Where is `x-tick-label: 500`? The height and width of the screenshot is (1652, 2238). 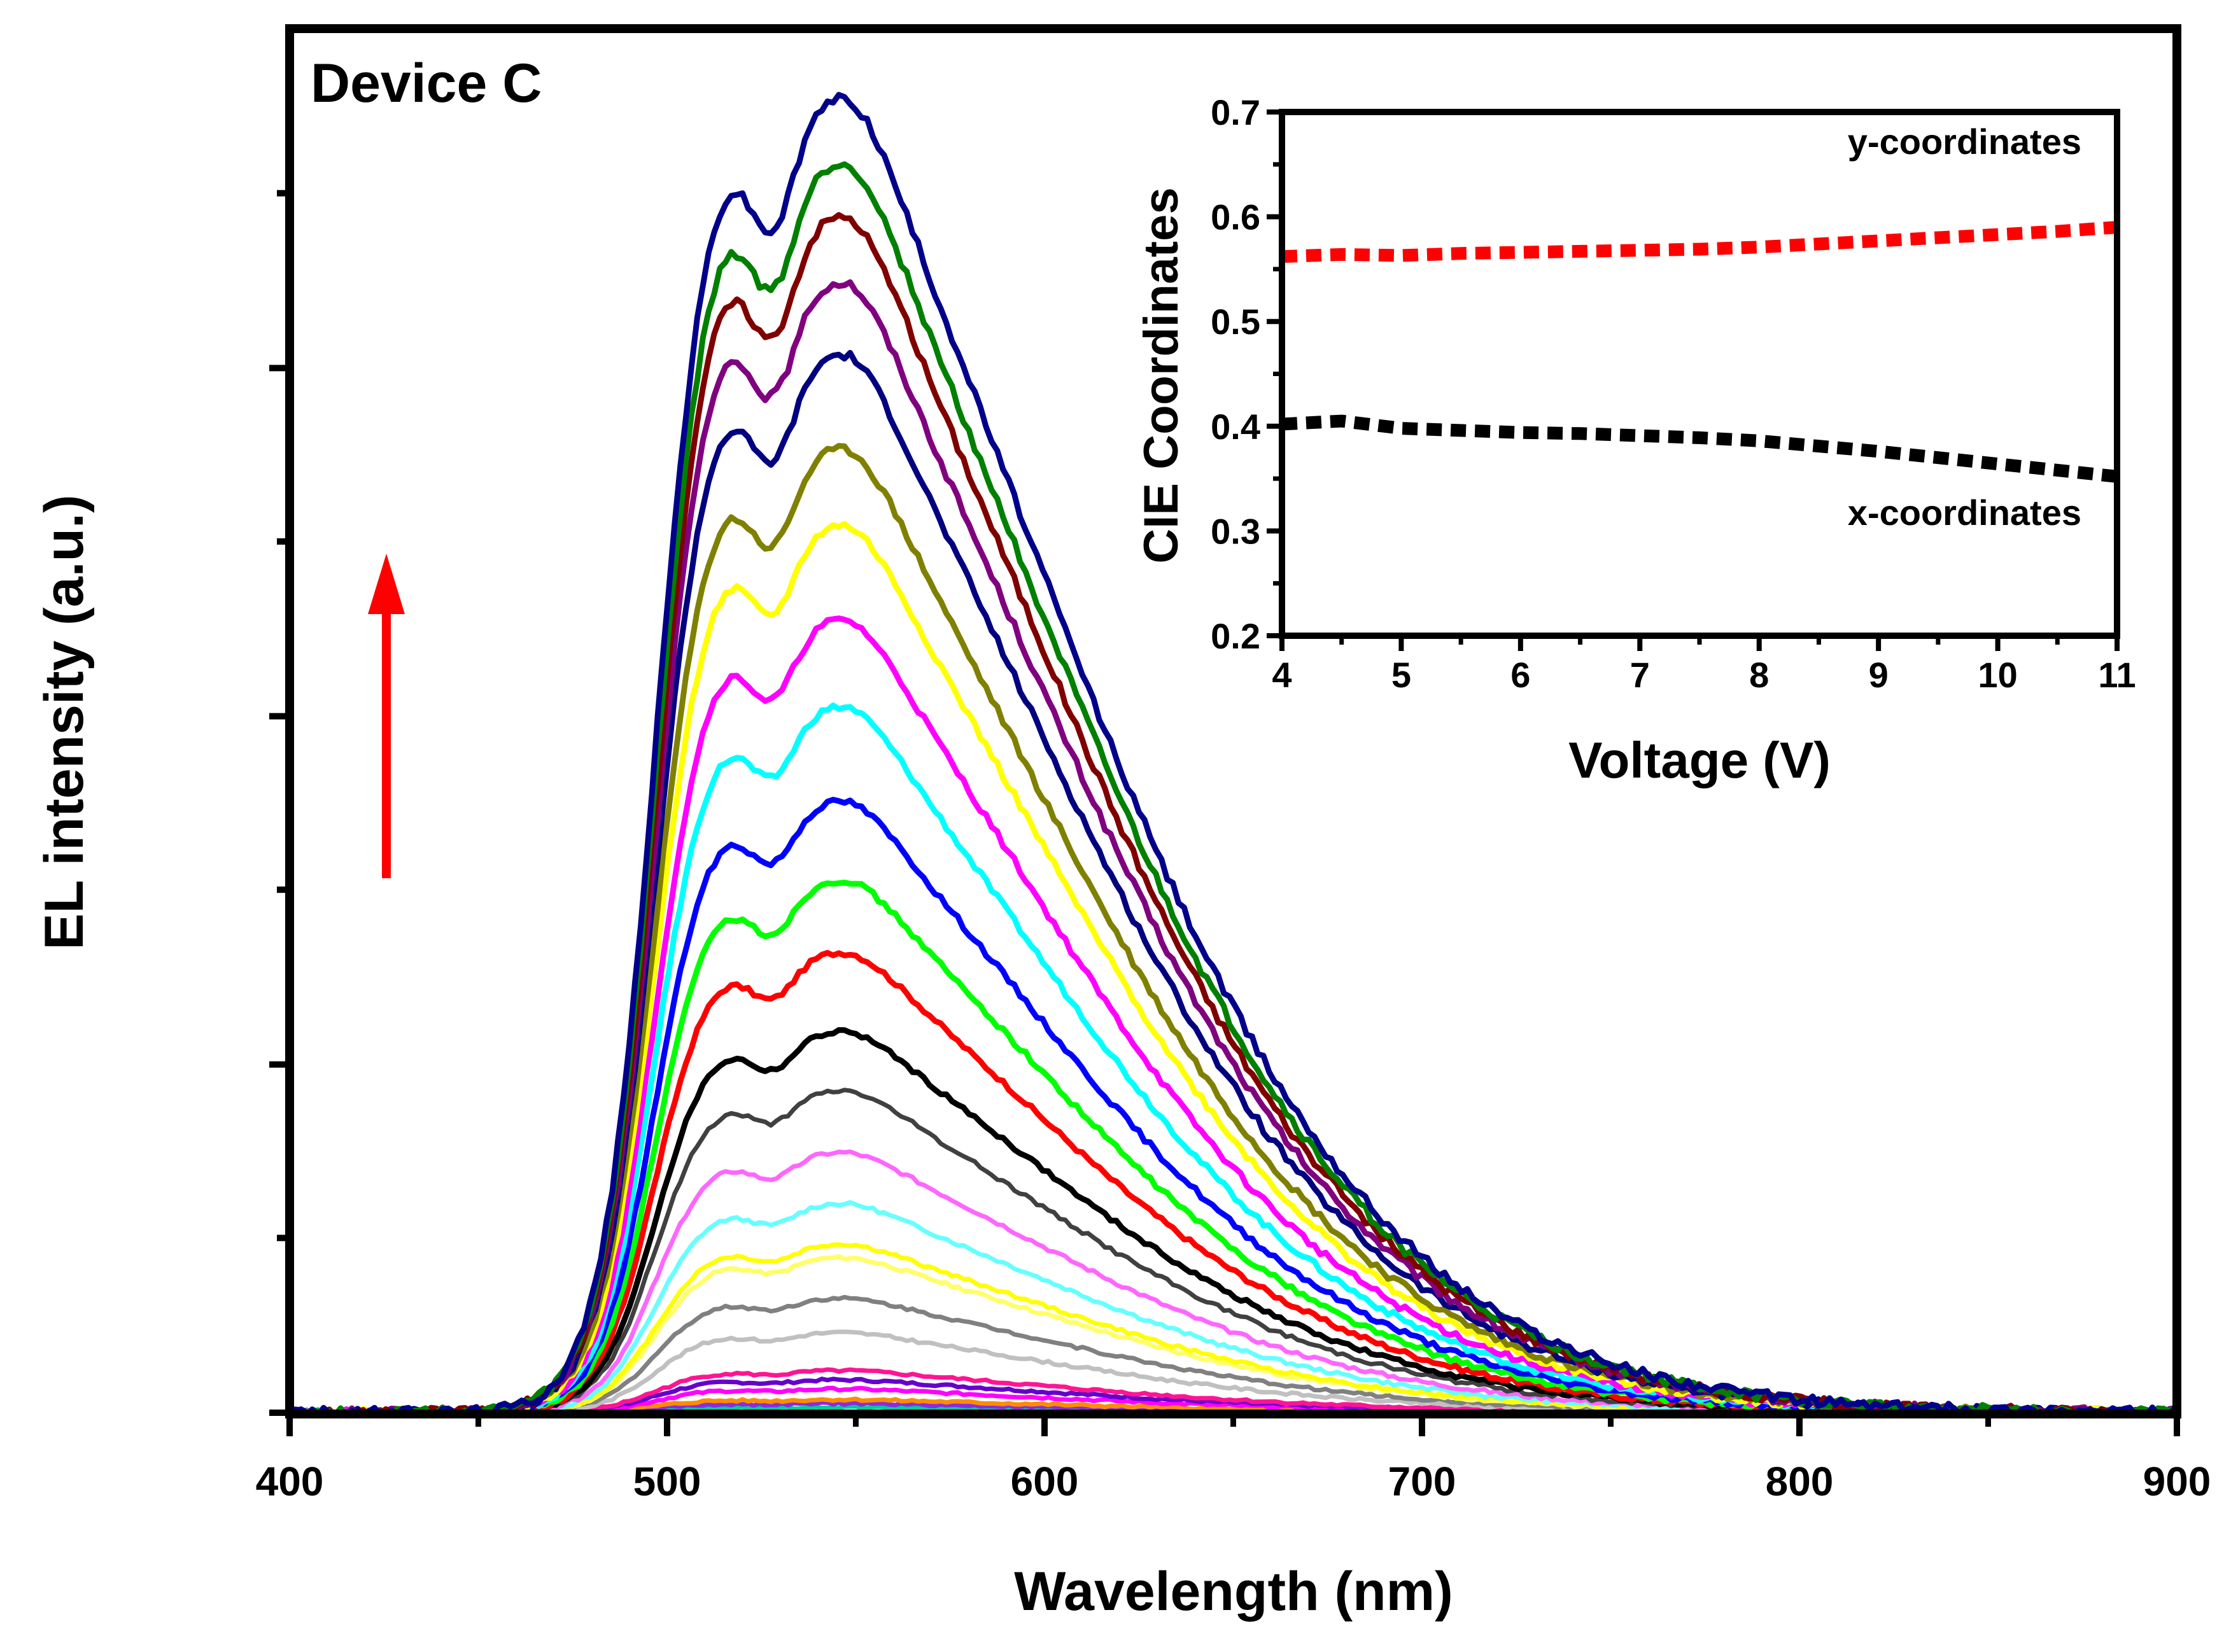
x-tick-label: 500 is located at coordinates (667, 1481).